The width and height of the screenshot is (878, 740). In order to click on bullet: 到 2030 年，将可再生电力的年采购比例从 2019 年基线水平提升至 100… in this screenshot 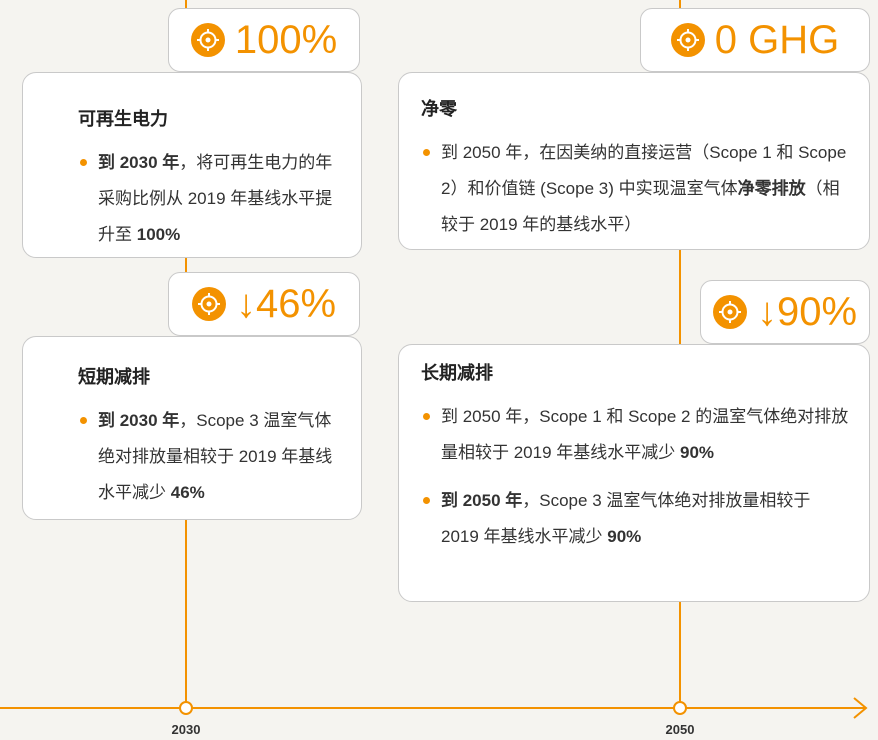, I will do `click(210, 199)`.